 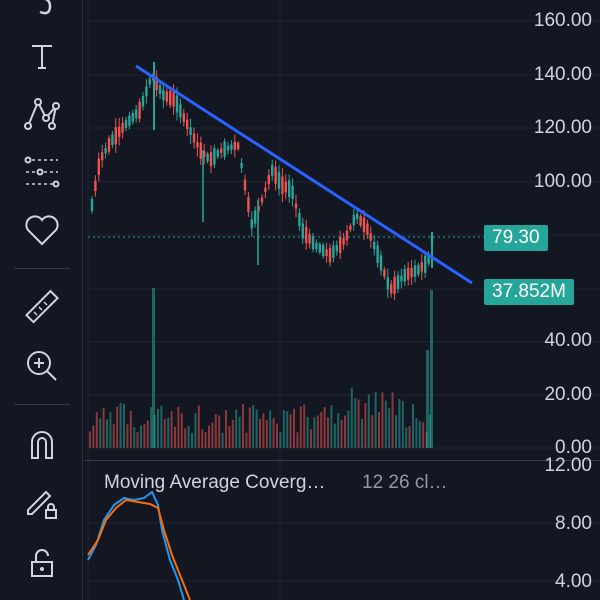 What do you see at coordinates (42, 230) in the screenshot?
I see `heart-icon` at bounding box center [42, 230].